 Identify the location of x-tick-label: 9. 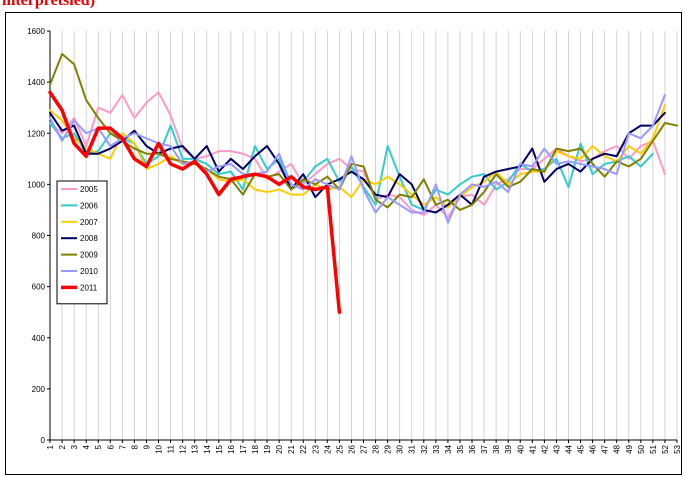
(146, 446).